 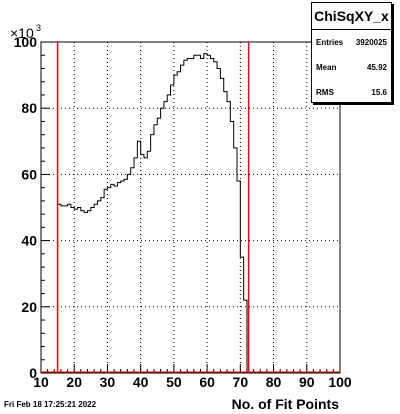 I want to click on y-tick-label: 60, so click(x=29, y=174).